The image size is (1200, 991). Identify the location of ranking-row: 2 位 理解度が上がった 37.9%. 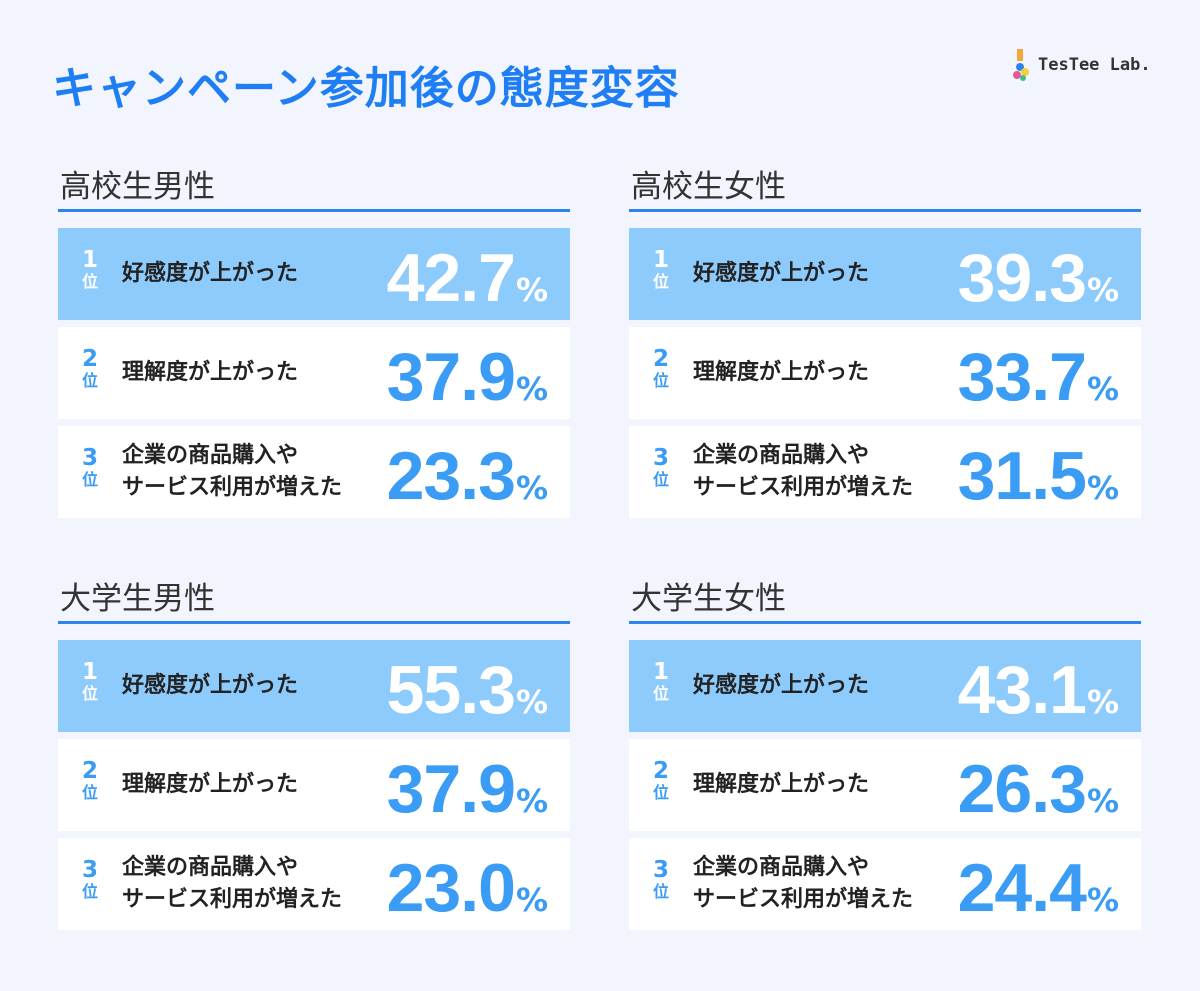
(314, 785).